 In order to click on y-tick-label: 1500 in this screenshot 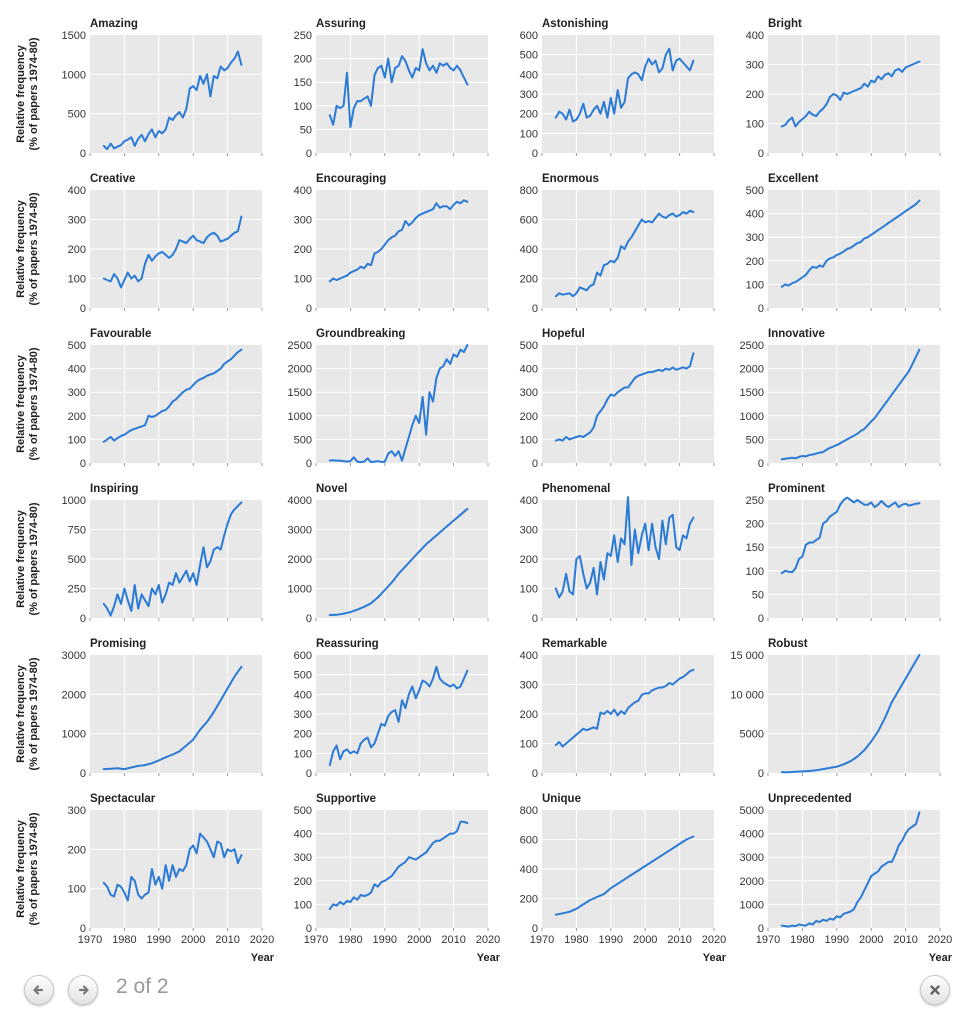, I will do `click(74, 36)`.